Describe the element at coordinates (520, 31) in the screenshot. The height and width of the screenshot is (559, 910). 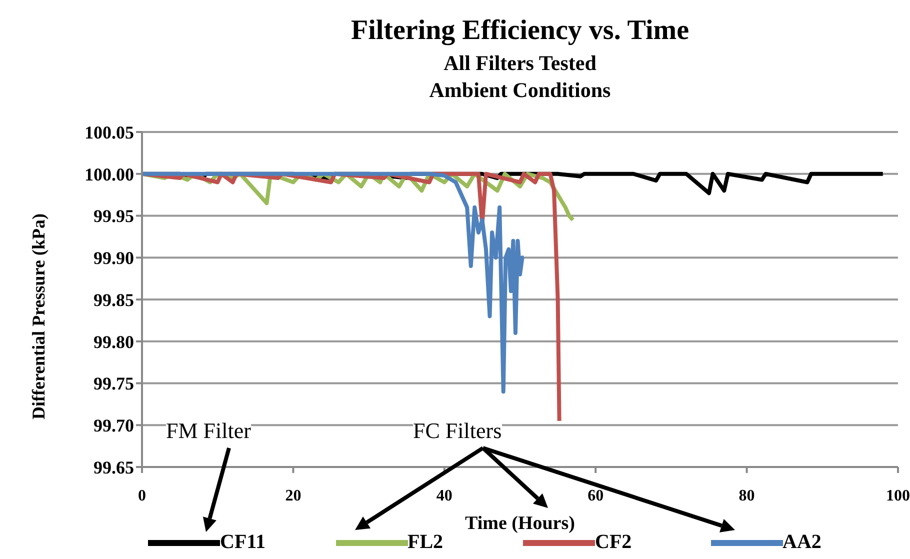
I see `chart-title: Filtering Efficiency vs. Time` at that location.